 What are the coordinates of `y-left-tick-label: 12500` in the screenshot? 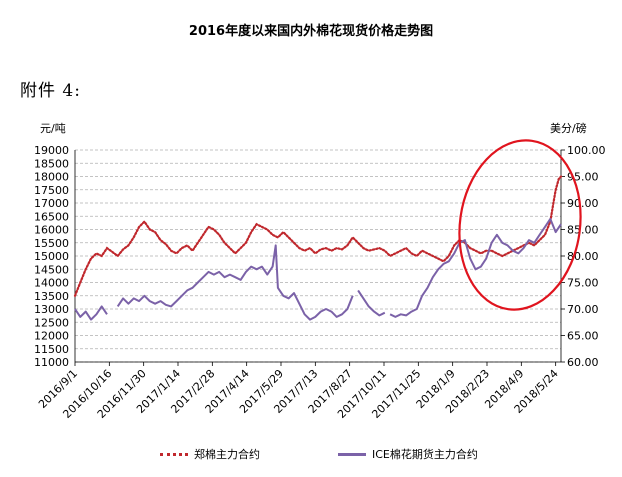 It's located at (51, 322).